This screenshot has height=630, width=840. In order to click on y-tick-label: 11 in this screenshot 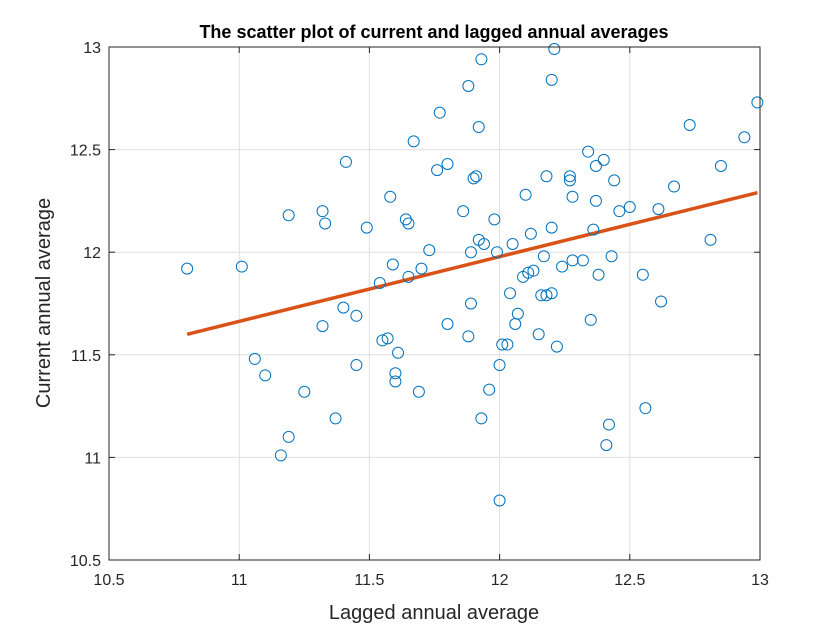, I will do `click(92, 458)`.